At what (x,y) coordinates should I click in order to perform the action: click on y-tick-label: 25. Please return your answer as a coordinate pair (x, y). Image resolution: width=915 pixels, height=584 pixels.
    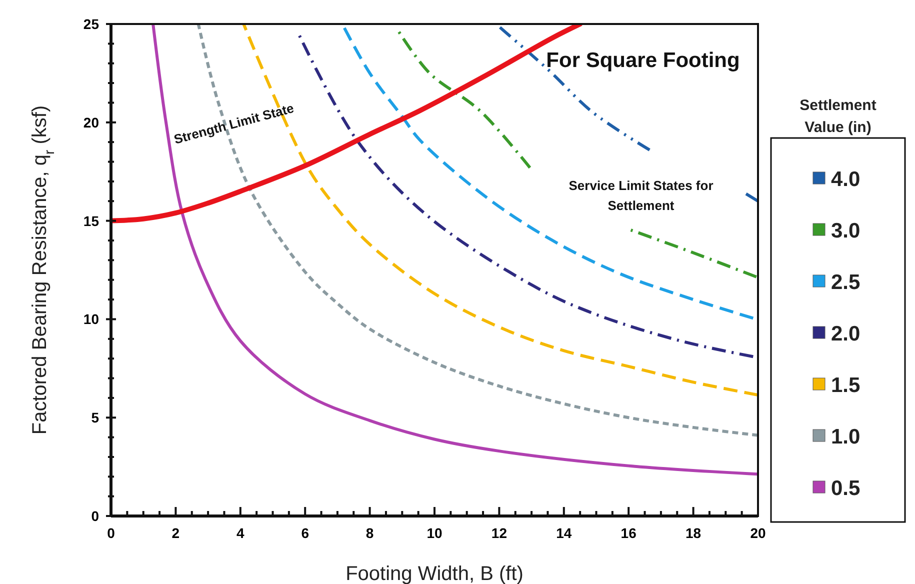
    Looking at the image, I should click on (91, 24).